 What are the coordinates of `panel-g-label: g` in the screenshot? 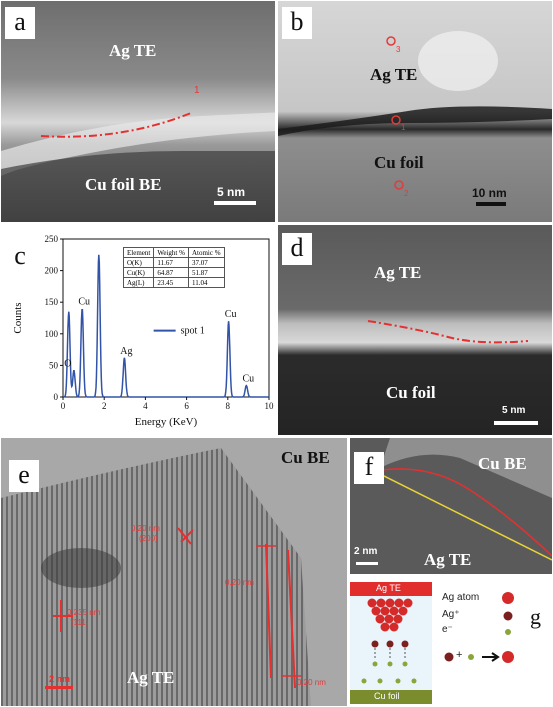 It's located at (535, 616).